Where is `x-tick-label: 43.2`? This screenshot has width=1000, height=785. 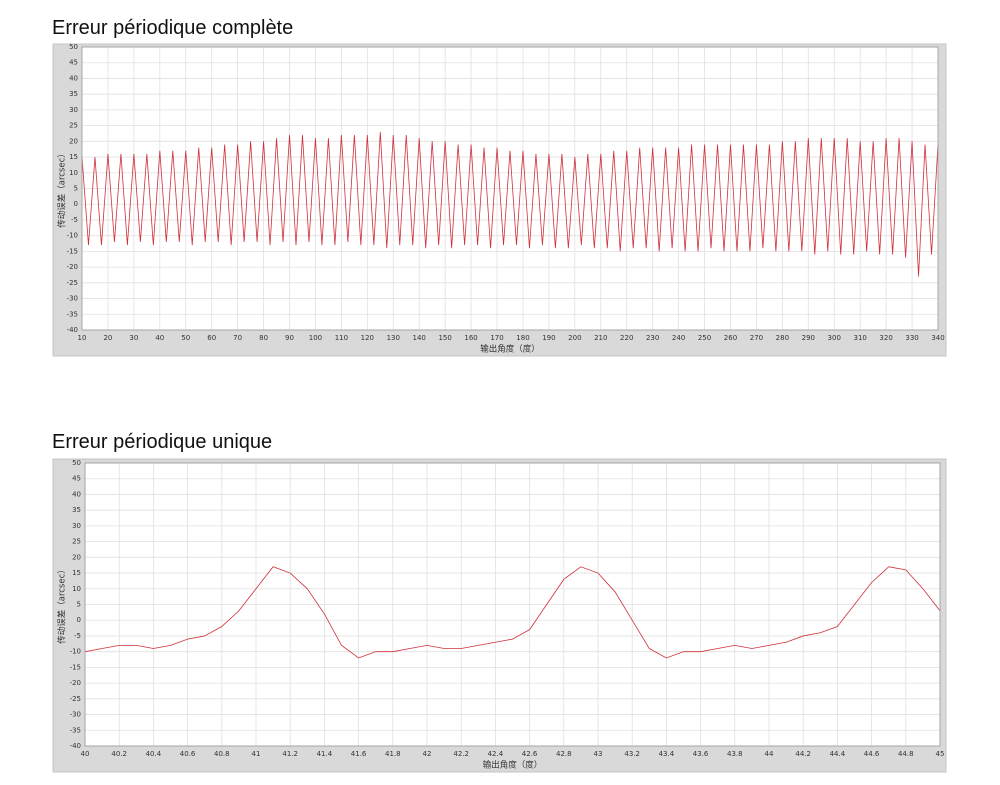
x-tick-label: 43.2 is located at coordinates (632, 754).